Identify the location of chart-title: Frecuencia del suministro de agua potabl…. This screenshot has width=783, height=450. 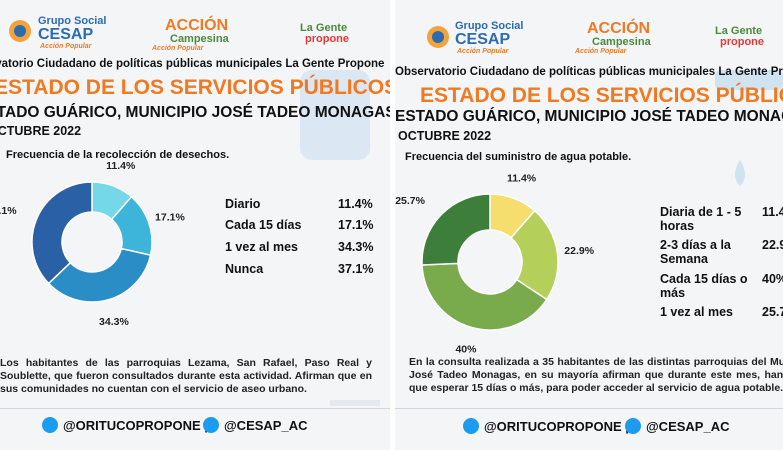
(518, 157).